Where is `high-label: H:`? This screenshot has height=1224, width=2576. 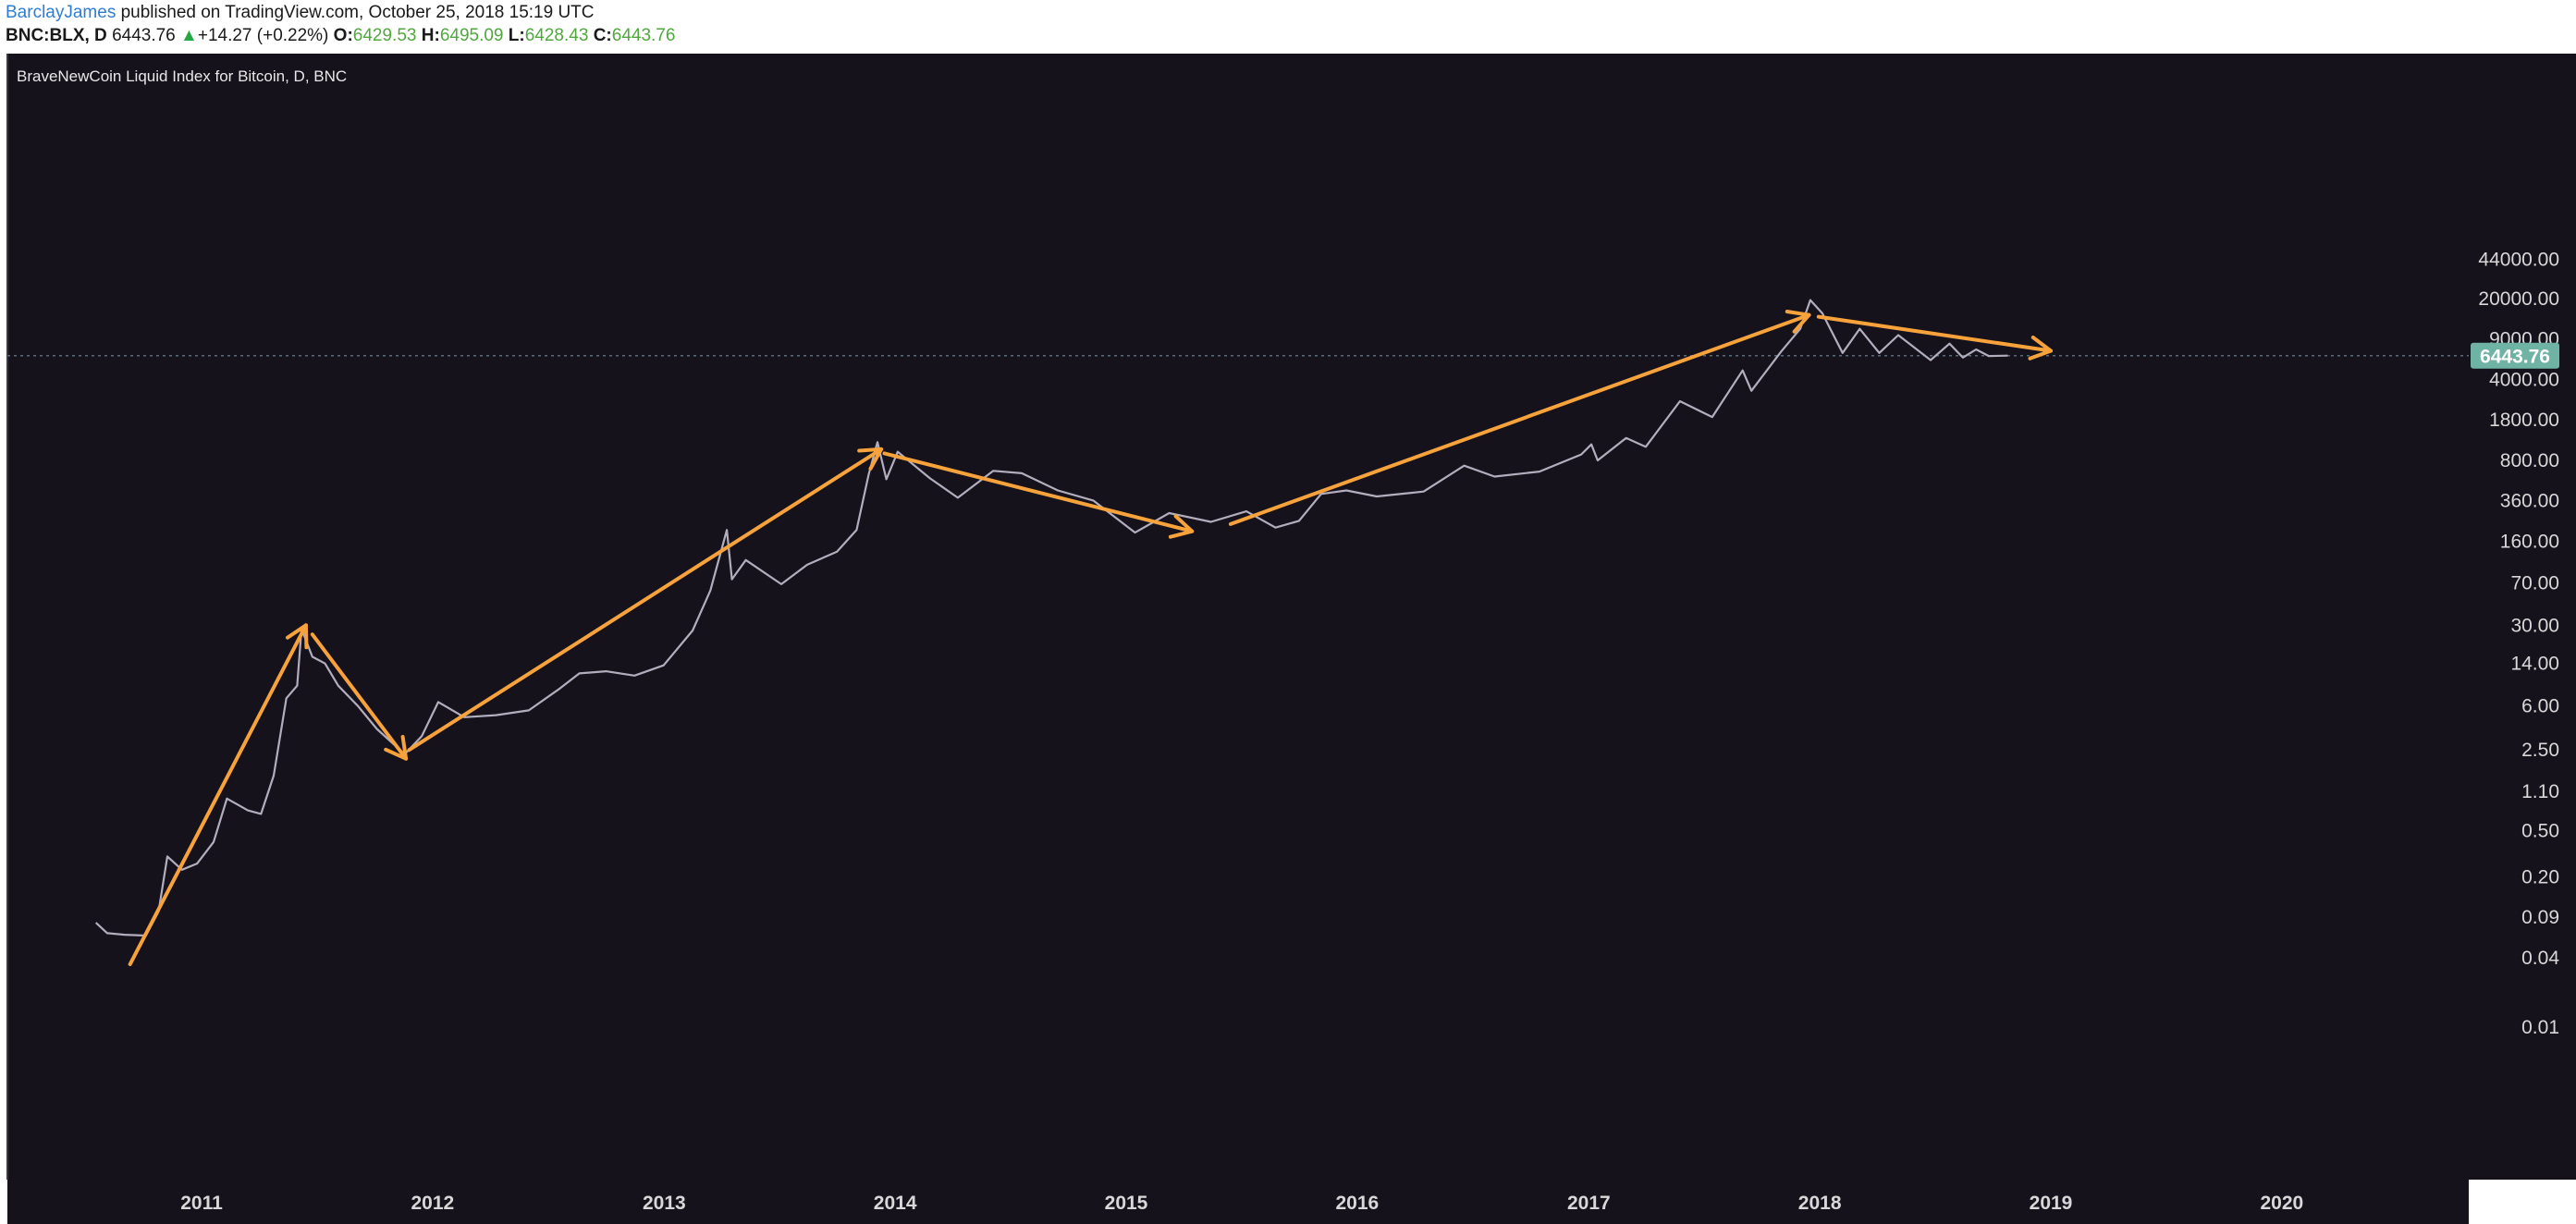 high-label: H: is located at coordinates (430, 35).